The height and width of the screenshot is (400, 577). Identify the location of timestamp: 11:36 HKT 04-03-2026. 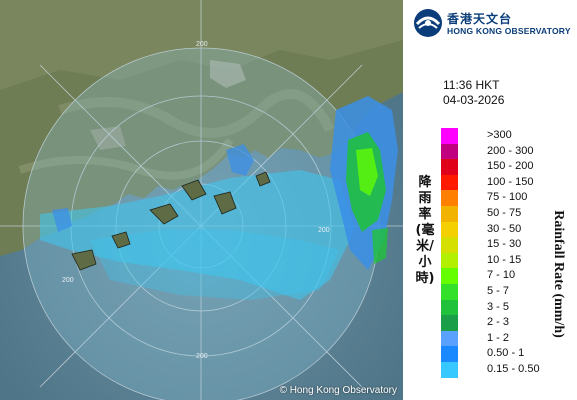
(473, 93).